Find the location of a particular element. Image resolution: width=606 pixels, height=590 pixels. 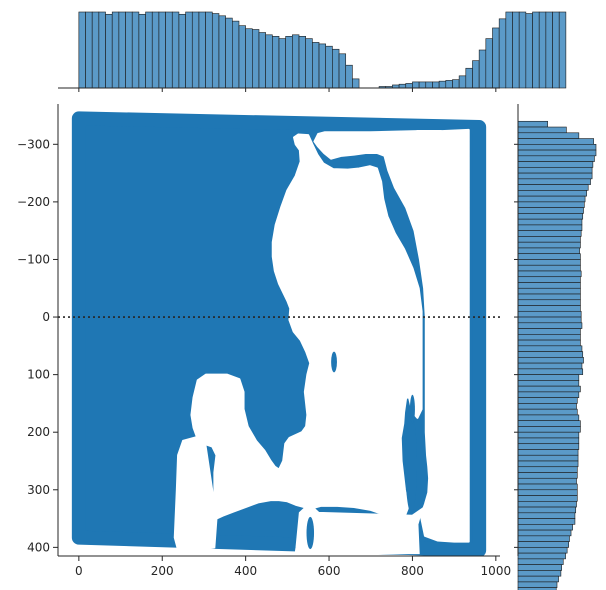

scatter-blob-right-spike is located at coordinates (412, 409).